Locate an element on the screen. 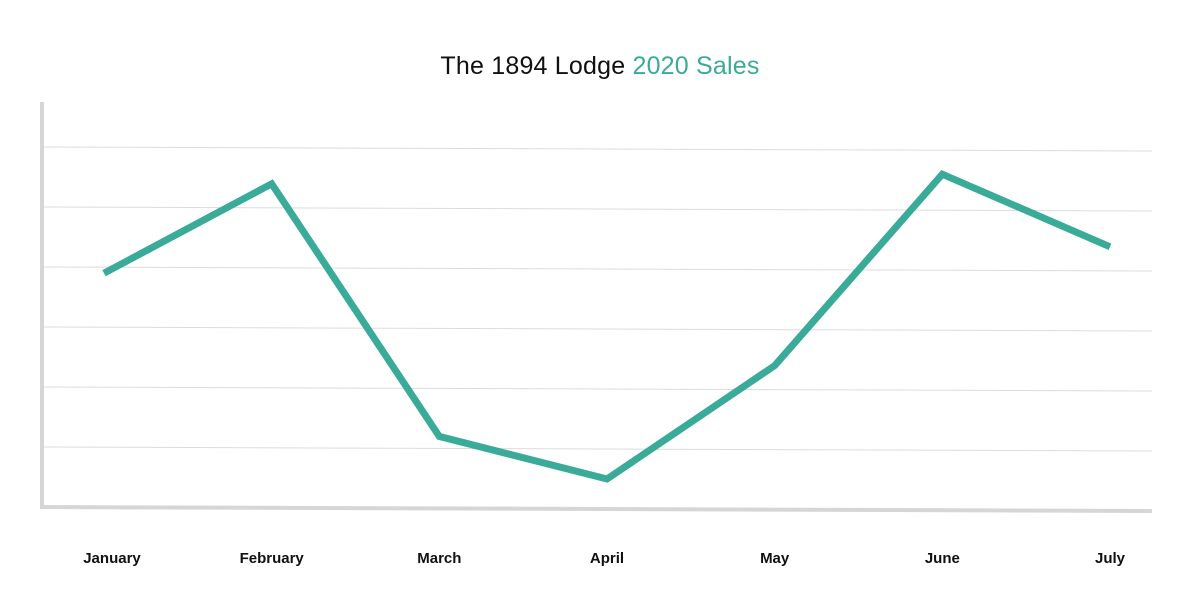 The image size is (1200, 612). x-tick-label-april: April is located at coordinates (607, 558).